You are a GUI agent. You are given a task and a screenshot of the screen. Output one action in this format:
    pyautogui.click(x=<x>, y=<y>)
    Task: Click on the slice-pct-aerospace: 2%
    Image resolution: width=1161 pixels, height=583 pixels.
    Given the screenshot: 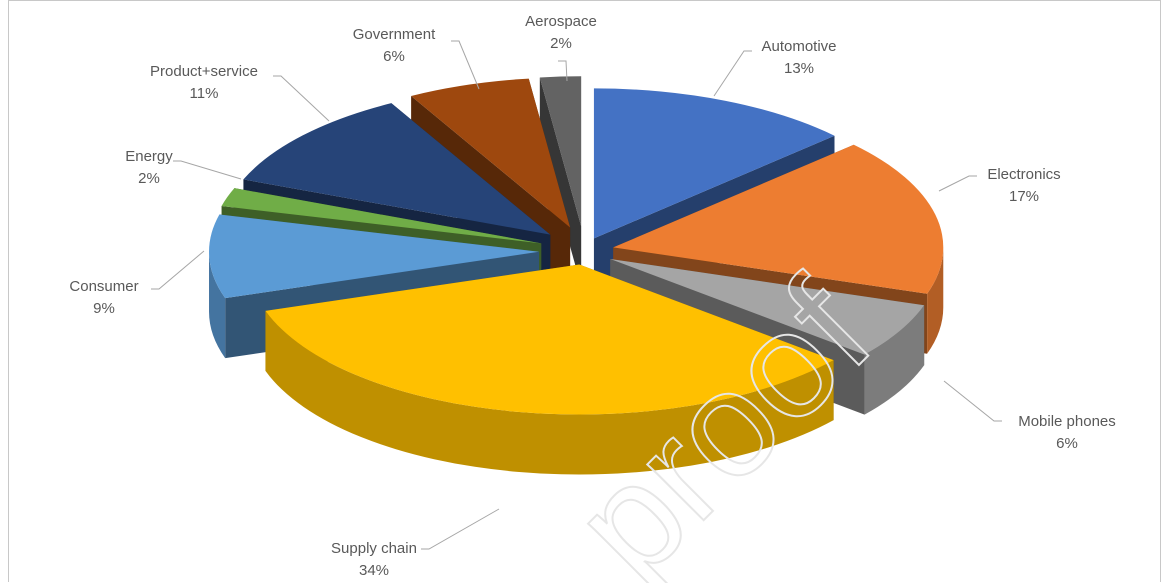 What is the action you would take?
    pyautogui.click(x=561, y=43)
    